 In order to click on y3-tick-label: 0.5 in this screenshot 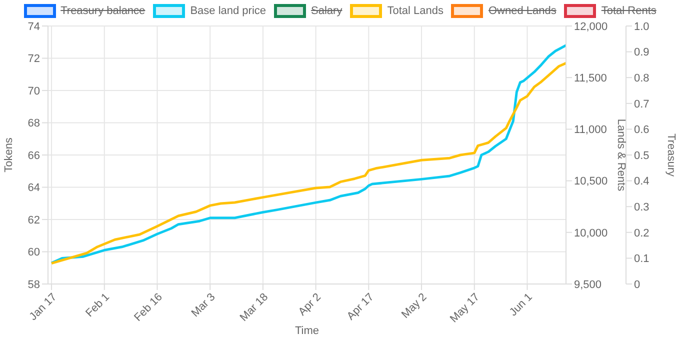, I will do `click(642, 156)`.